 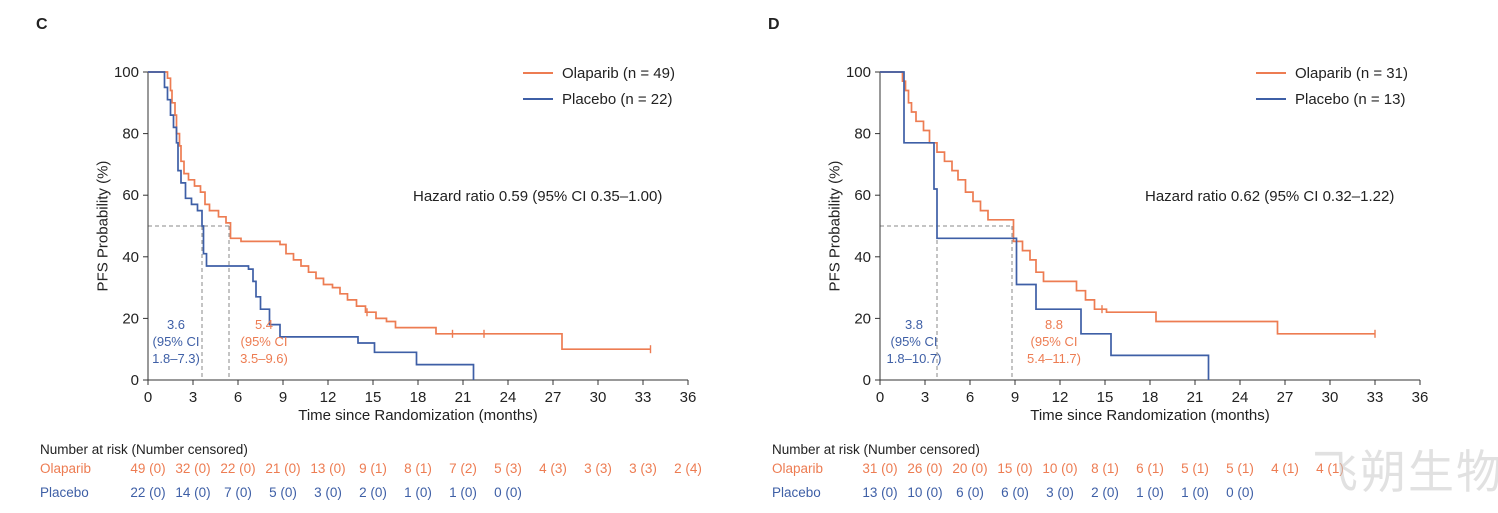 I want to click on median-annotation-placebo-c: 3.6 (95% CI 1.8–7.3), so click(x=176, y=341).